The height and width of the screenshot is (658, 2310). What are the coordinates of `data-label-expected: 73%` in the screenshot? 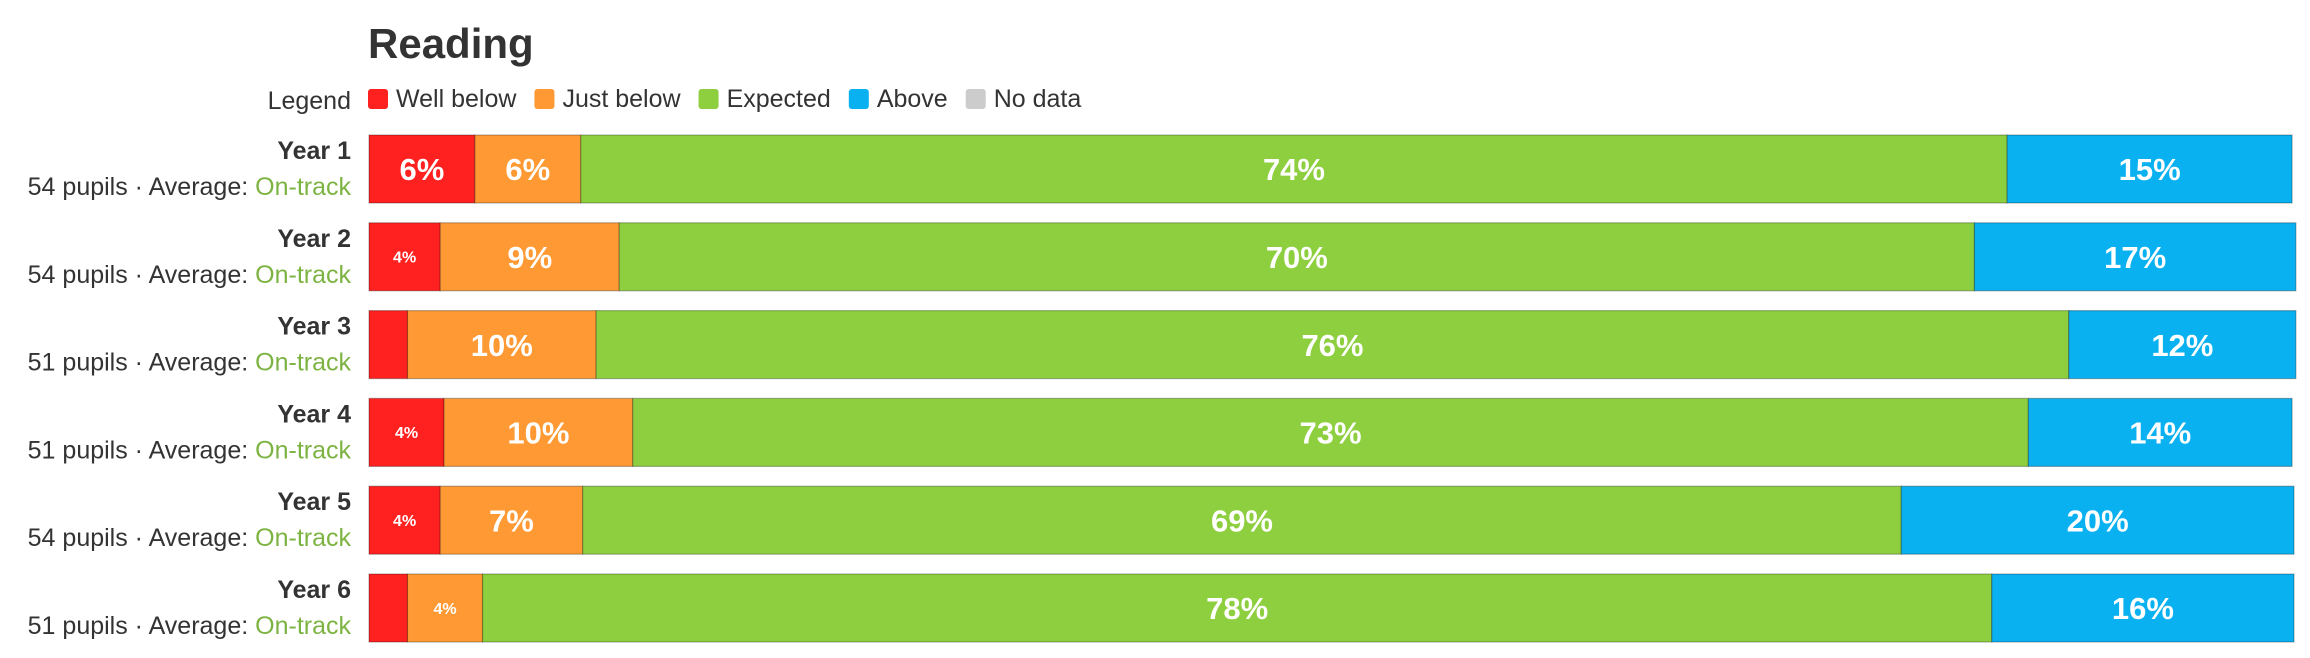 It's located at (1331, 433).